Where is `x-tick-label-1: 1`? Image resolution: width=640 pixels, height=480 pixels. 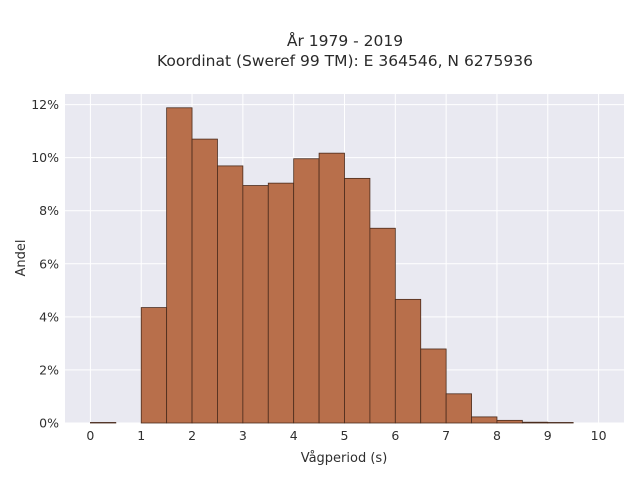 x-tick-label-1: 1 is located at coordinates (141, 435).